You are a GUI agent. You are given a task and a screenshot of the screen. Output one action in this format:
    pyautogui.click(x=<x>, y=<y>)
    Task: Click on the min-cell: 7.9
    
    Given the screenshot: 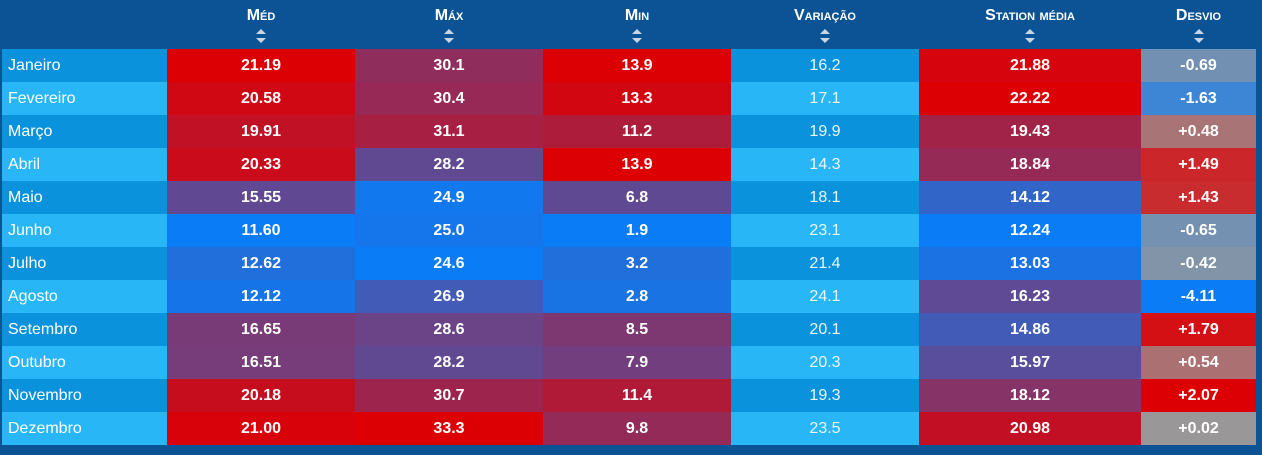 What is the action you would take?
    pyautogui.click(x=637, y=362)
    